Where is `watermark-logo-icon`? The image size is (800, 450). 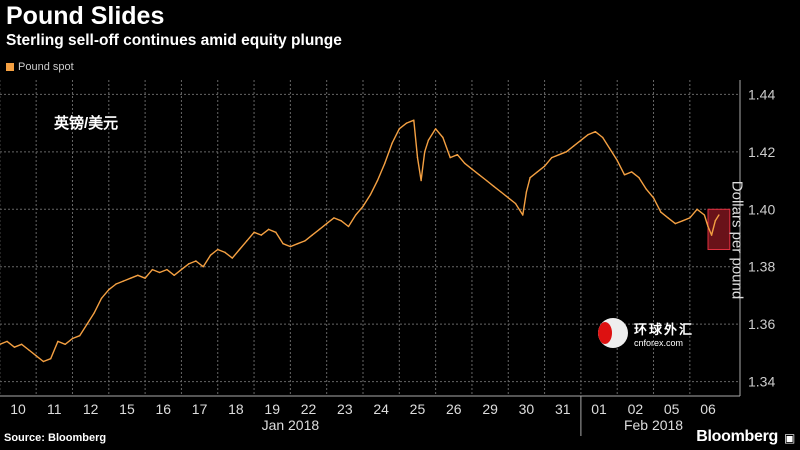 watermark-logo-icon is located at coordinates (613, 333).